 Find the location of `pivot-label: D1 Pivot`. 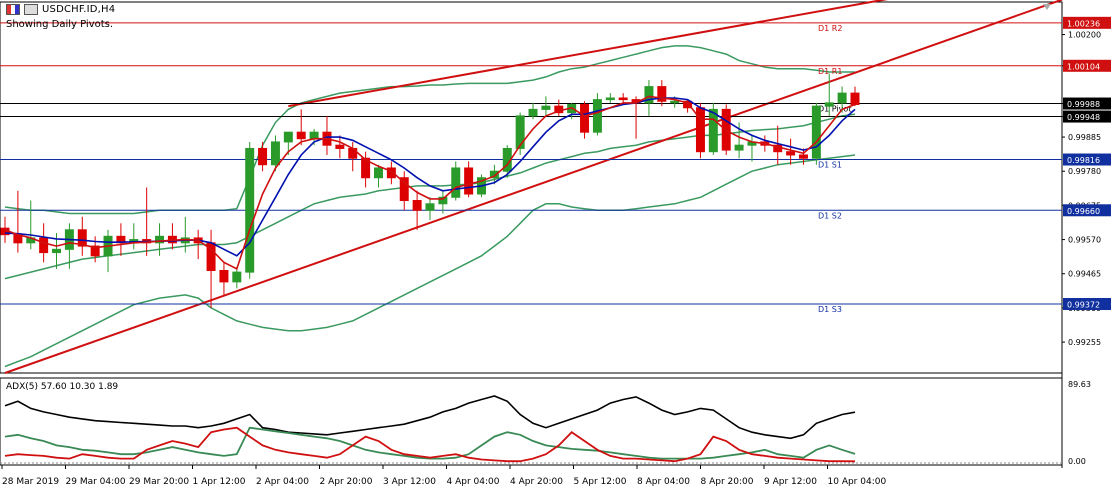

pivot-label: D1 Pivot is located at coordinates (834, 109).